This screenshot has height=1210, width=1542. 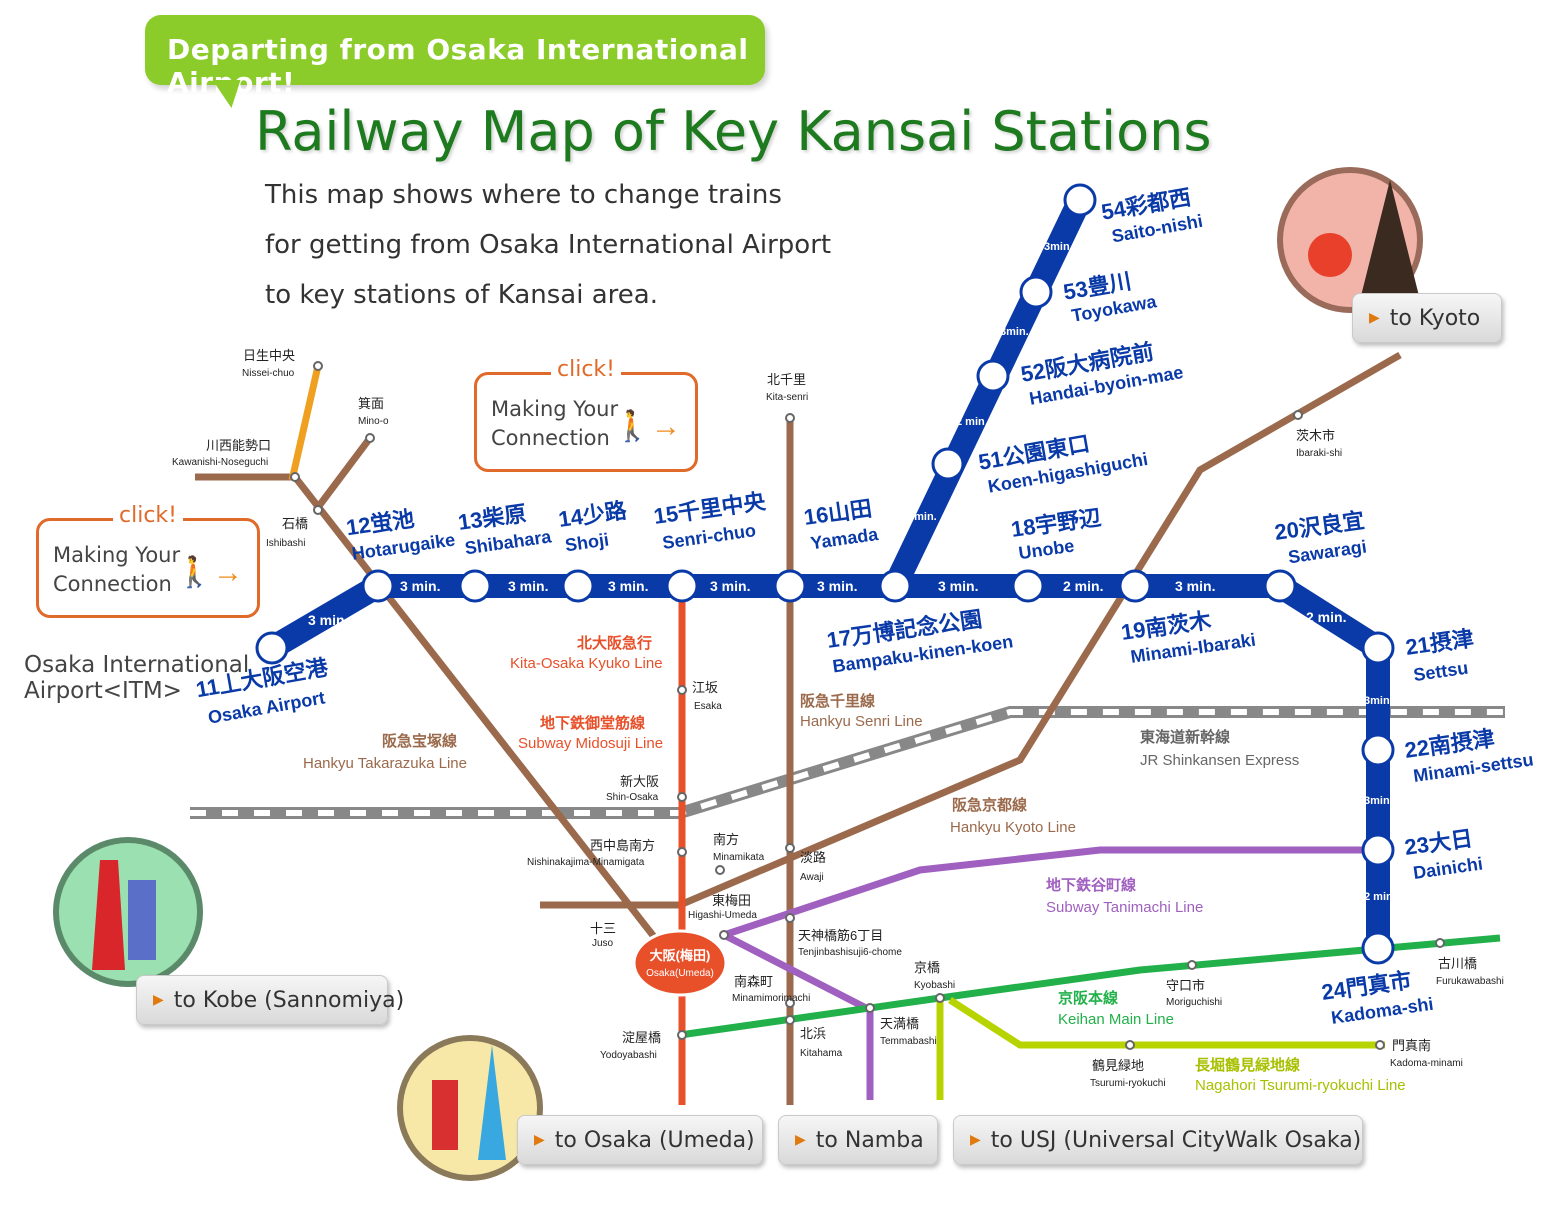 What do you see at coordinates (1097, 286) in the screenshot?
I see `svg-text: 53豊川` at bounding box center [1097, 286].